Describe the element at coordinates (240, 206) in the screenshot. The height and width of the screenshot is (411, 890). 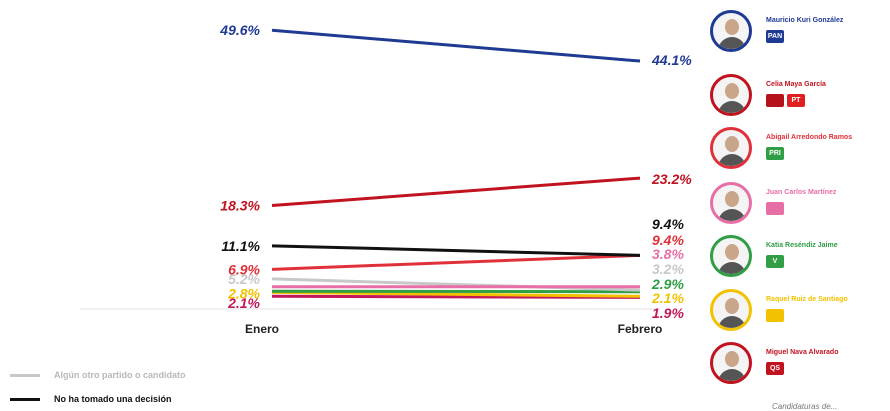
I see `data-label: 18.3%` at that location.